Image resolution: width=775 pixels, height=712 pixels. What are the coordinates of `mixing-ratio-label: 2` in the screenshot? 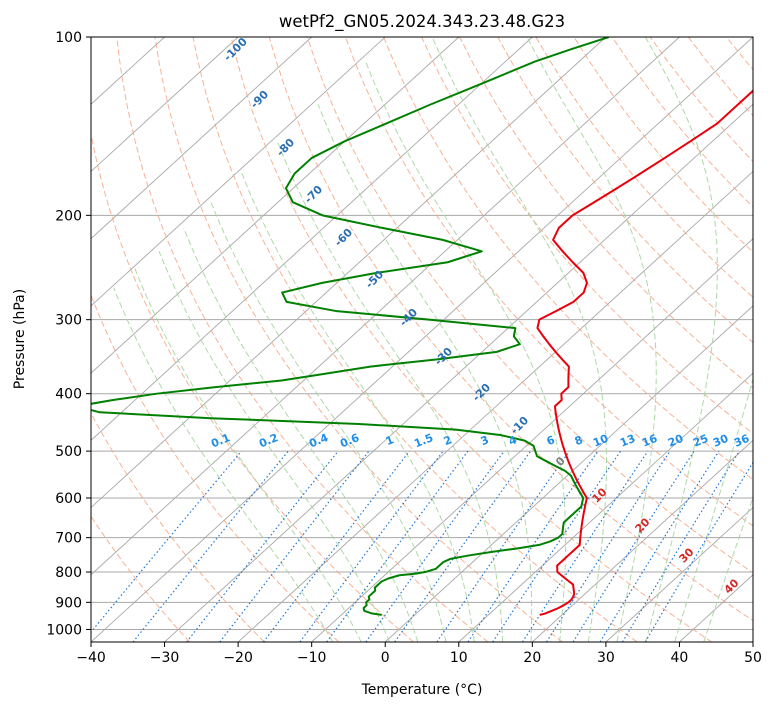 It's located at (448, 440).